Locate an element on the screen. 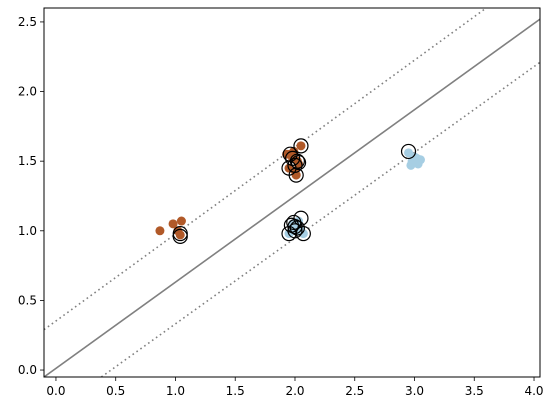 This screenshot has width=551, height=417. x-tick-label: 0.0 is located at coordinates (55, 391).